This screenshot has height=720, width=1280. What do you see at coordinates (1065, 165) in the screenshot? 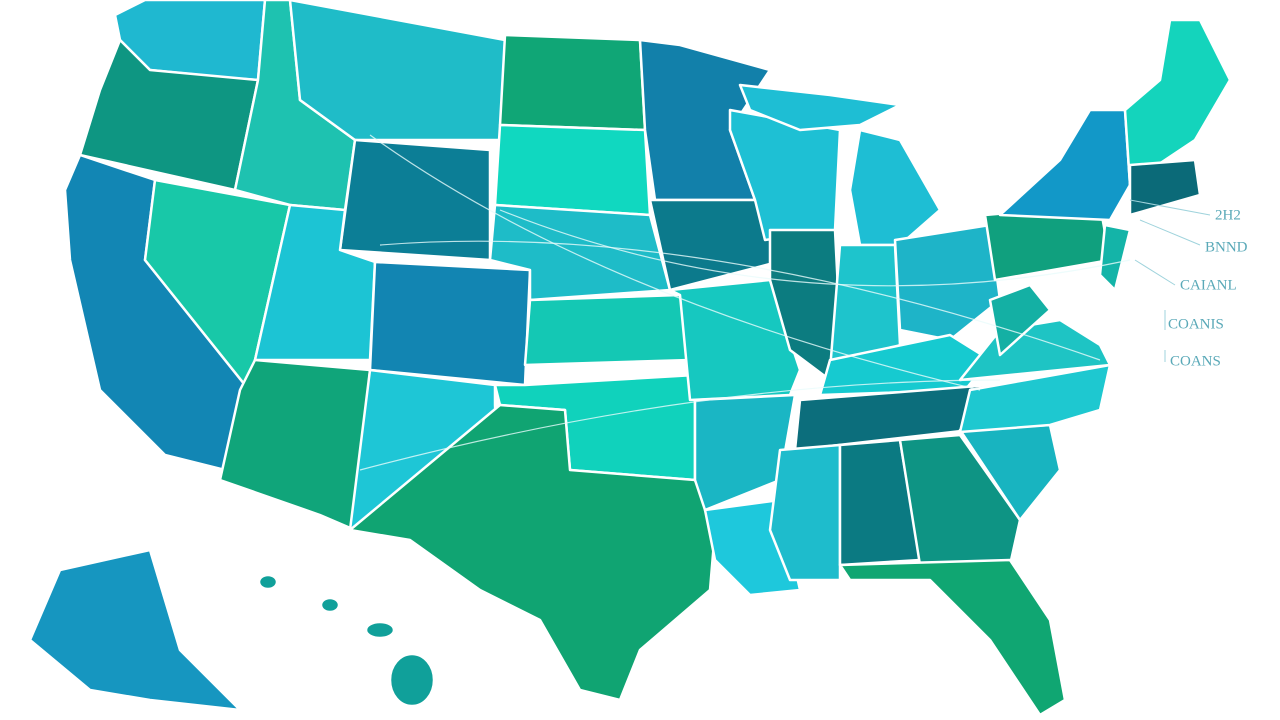
I see `new-york` at bounding box center [1065, 165].